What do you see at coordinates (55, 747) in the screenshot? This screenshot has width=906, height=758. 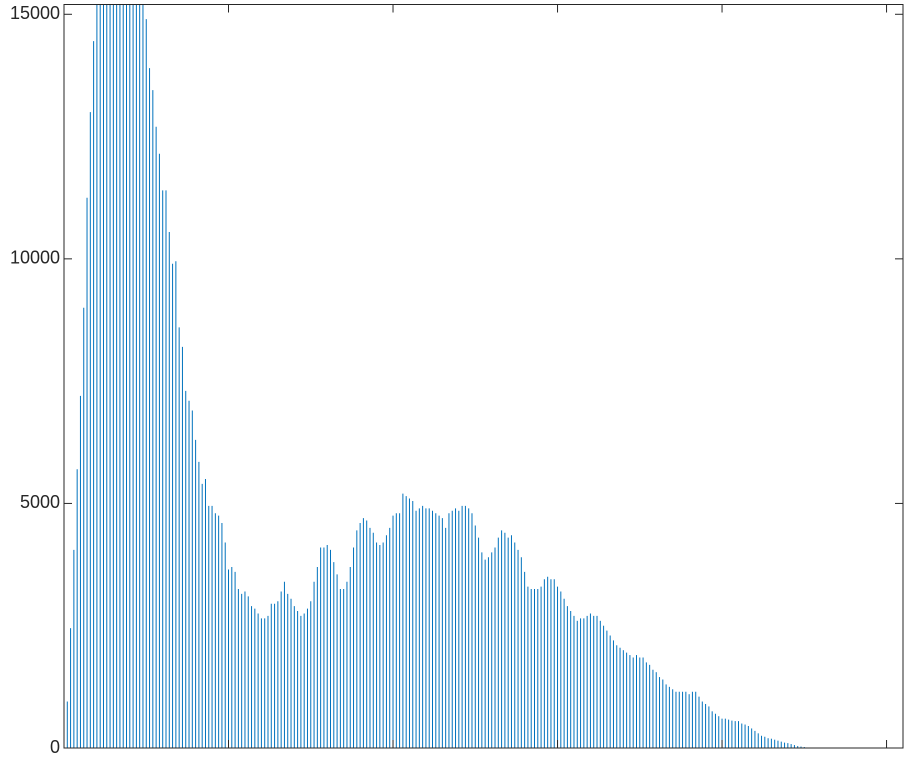 I see `y-tick-label: 0` at bounding box center [55, 747].